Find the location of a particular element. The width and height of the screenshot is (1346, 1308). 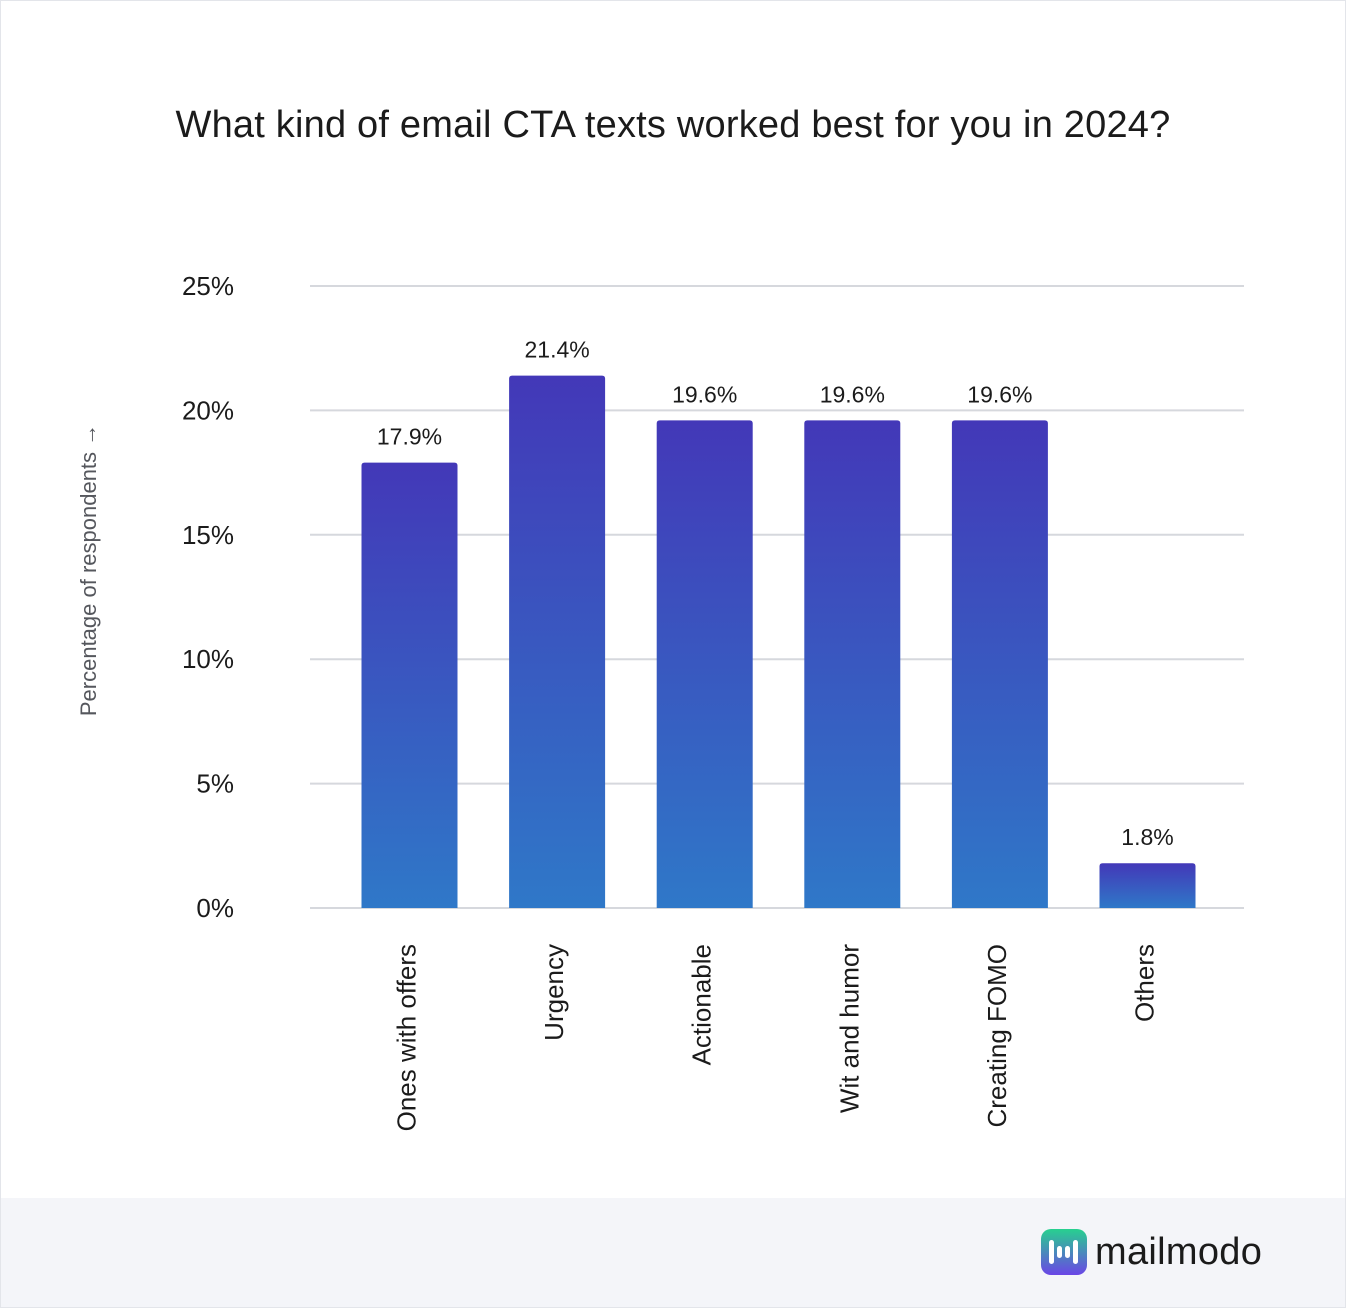

brand-name: mailmodo is located at coordinates (1179, 1251).